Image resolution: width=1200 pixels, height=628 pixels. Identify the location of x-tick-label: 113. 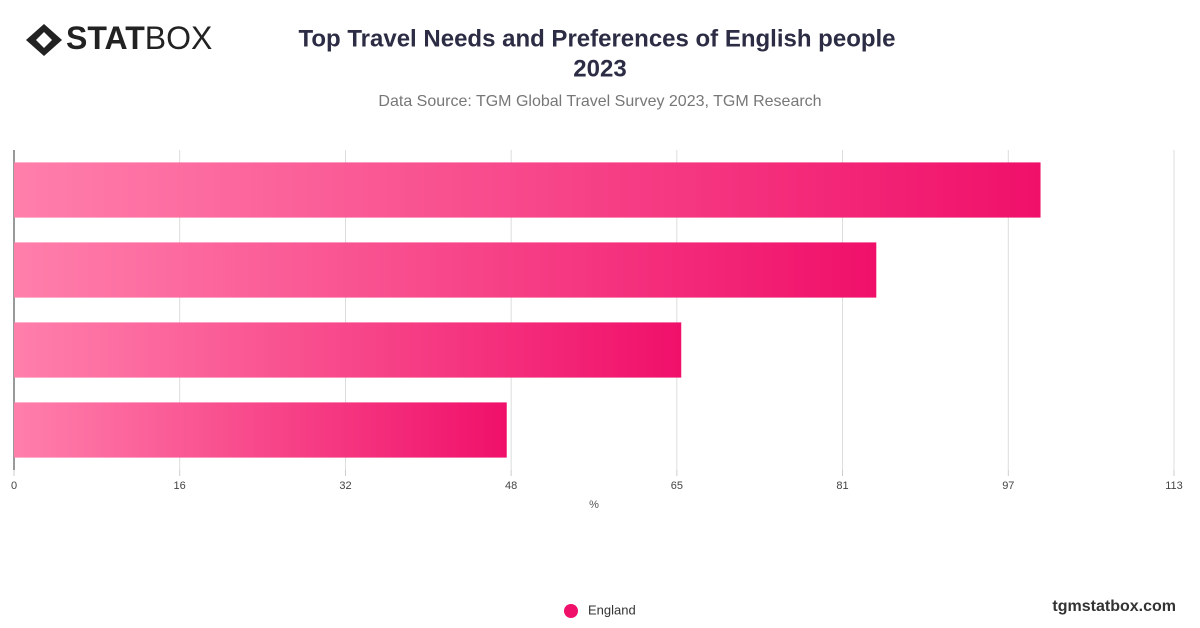
(1174, 486).